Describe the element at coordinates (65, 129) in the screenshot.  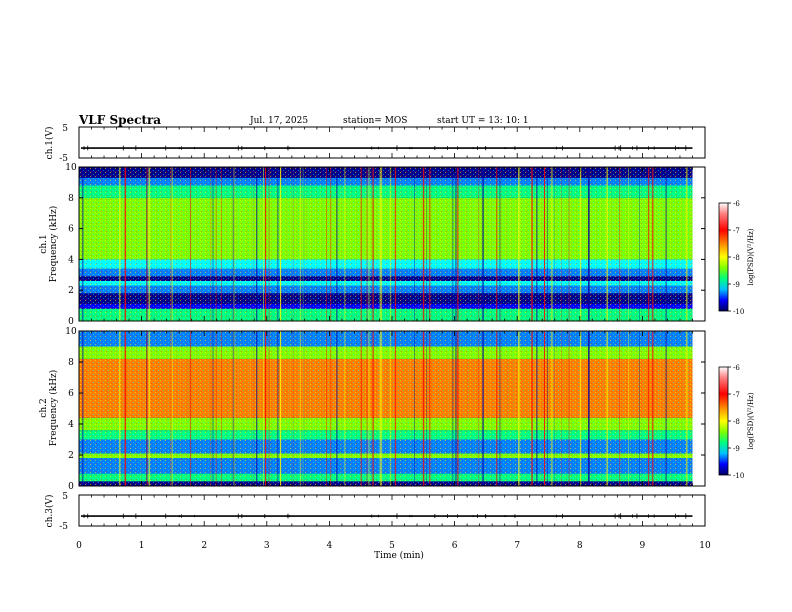
I see `ch1-ytick-top: 5` at that location.